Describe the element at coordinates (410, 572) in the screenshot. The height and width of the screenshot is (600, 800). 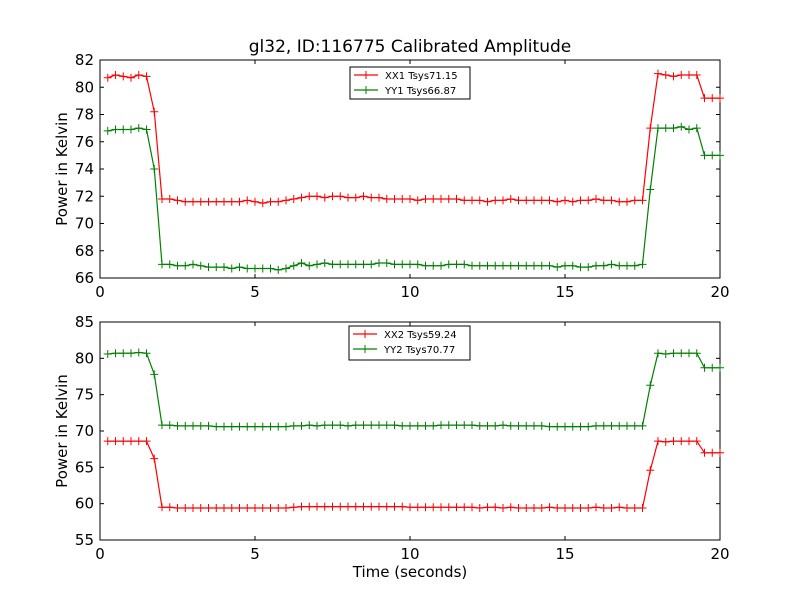
I see `x-axis-label: Time (seconds)` at that location.